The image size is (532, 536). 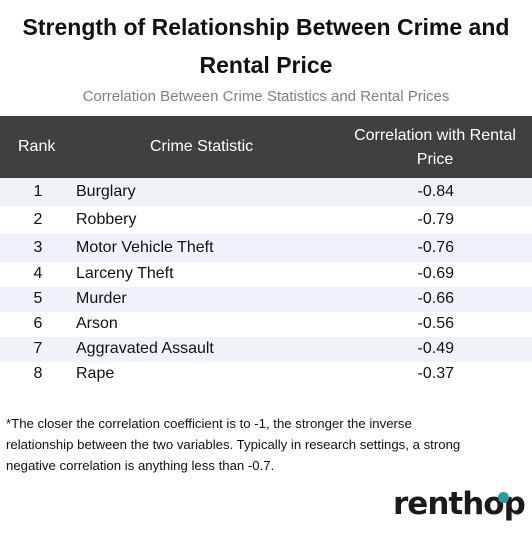 What do you see at coordinates (266, 324) in the screenshot?
I see `table-row: 6 Arson -0.56` at bounding box center [266, 324].